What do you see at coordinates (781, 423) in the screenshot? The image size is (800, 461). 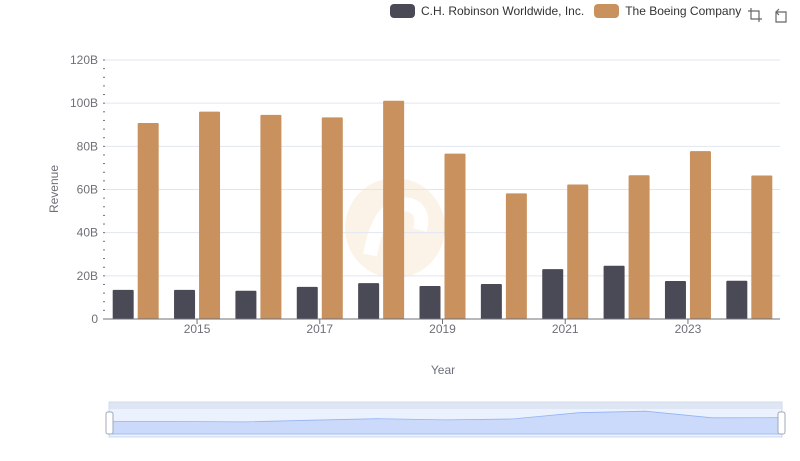 I see `datazoom-right-handle` at bounding box center [781, 423].